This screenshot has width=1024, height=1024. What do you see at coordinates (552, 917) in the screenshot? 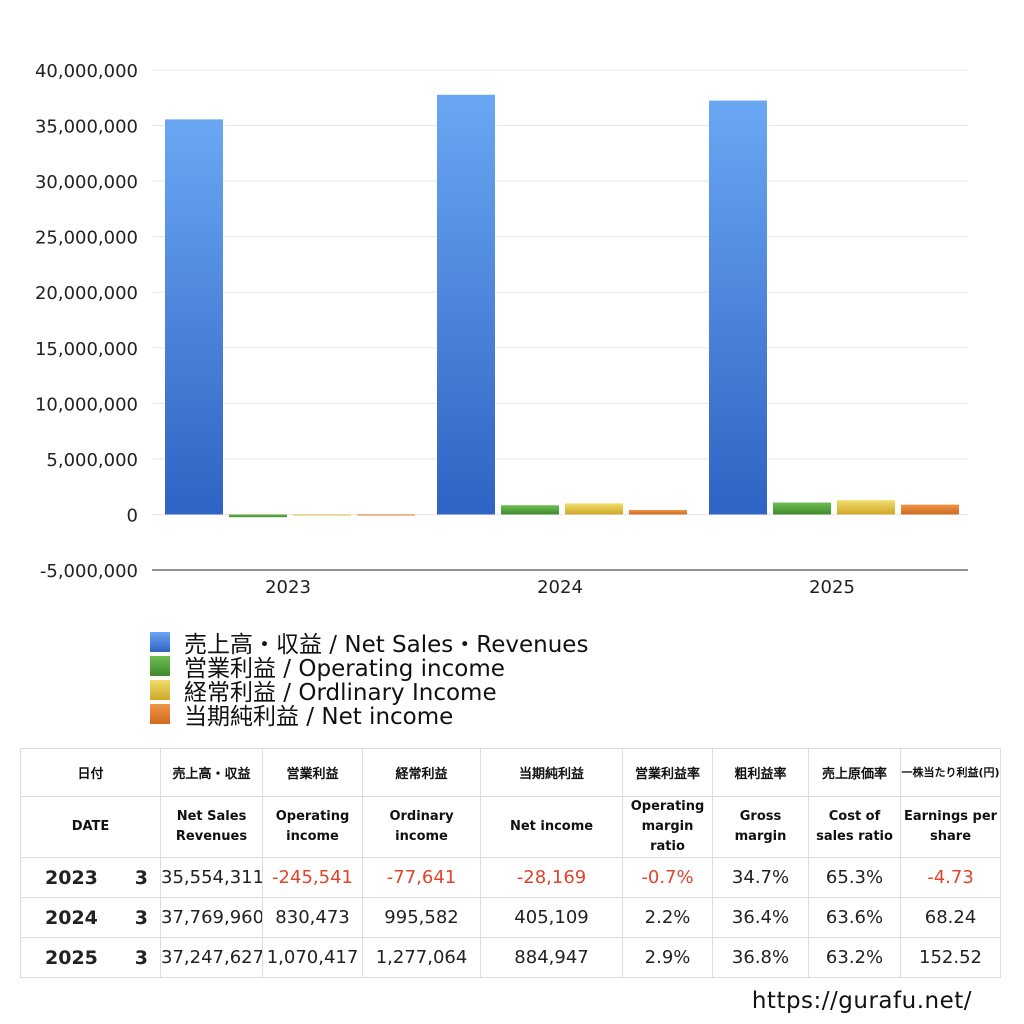
I see `cell-net: 405,109` at bounding box center [552, 917].